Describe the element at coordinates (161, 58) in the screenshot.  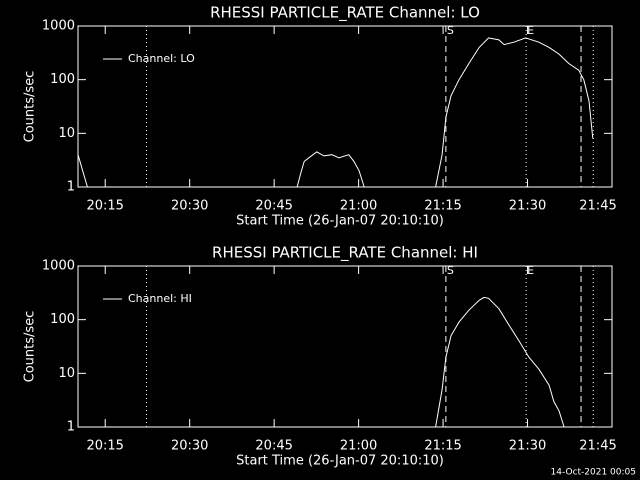
I see `legend-label: Channel: LO` at that location.